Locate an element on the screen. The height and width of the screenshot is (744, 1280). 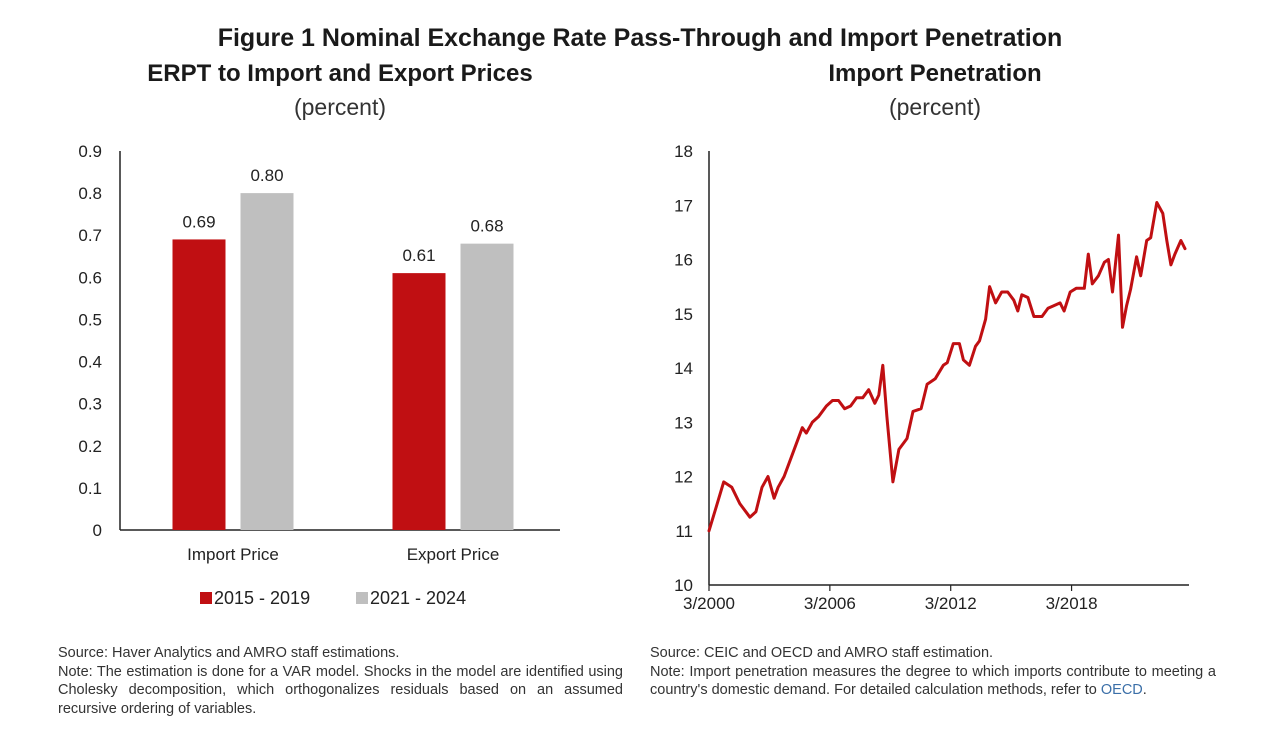
x-tick-label: Import Price is located at coordinates (233, 554).